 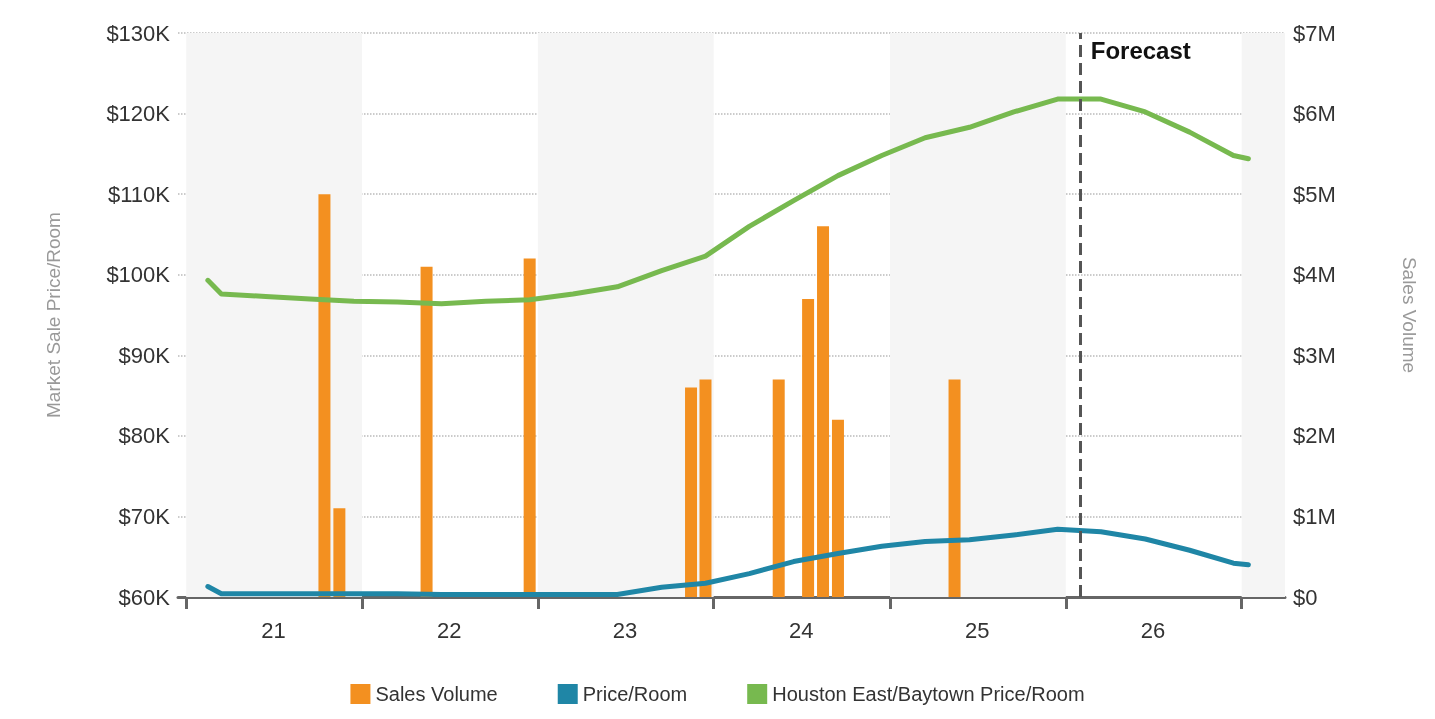 I want to click on y2-tick-label: $2M, so click(x=1314, y=436).